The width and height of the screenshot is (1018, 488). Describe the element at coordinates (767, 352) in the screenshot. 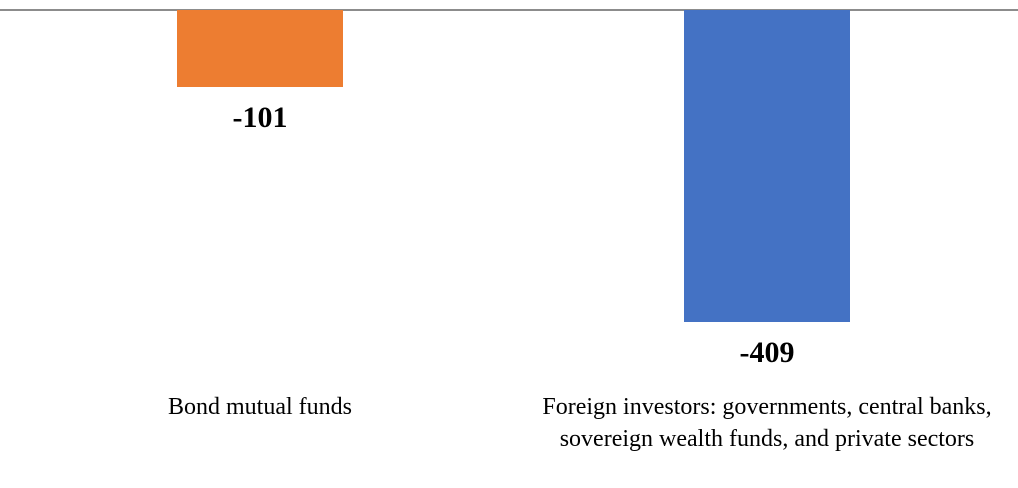

I see `data-label: -409` at that location.